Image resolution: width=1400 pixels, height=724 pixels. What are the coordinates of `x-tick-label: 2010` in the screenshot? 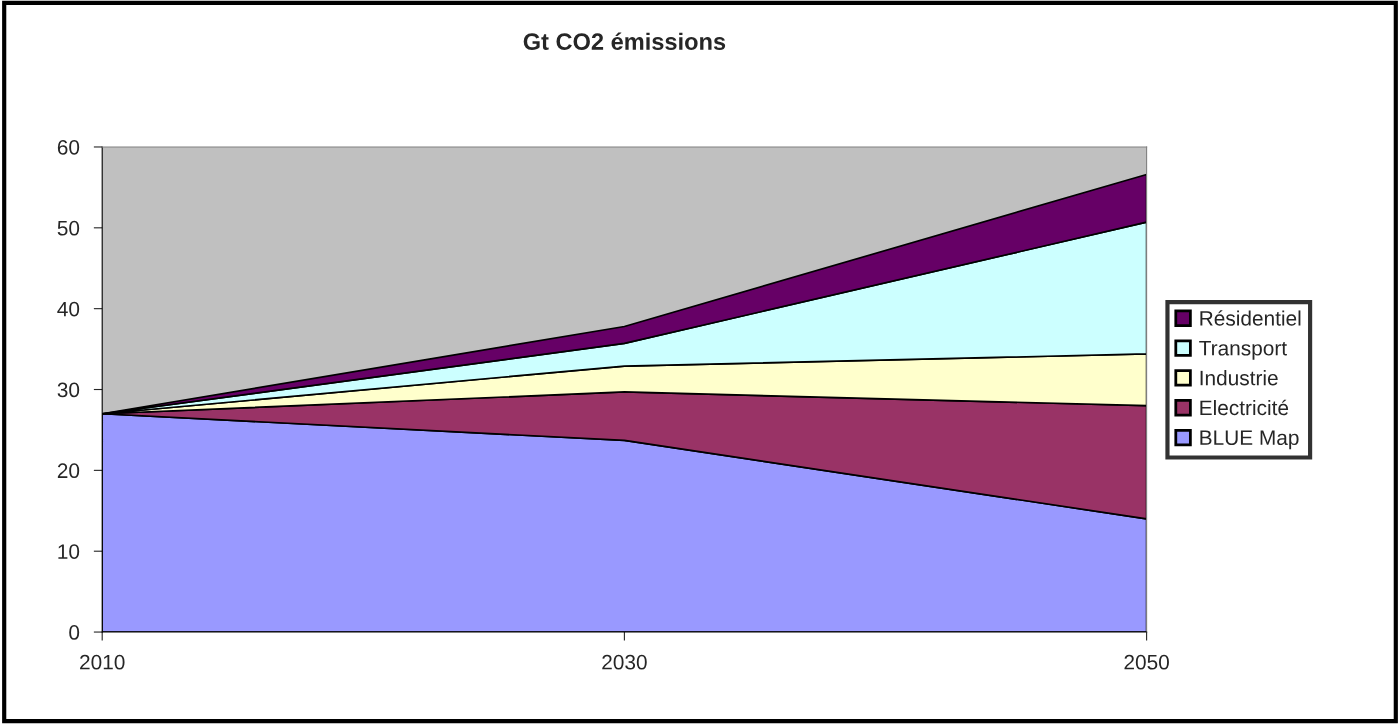 It's located at (102, 662).